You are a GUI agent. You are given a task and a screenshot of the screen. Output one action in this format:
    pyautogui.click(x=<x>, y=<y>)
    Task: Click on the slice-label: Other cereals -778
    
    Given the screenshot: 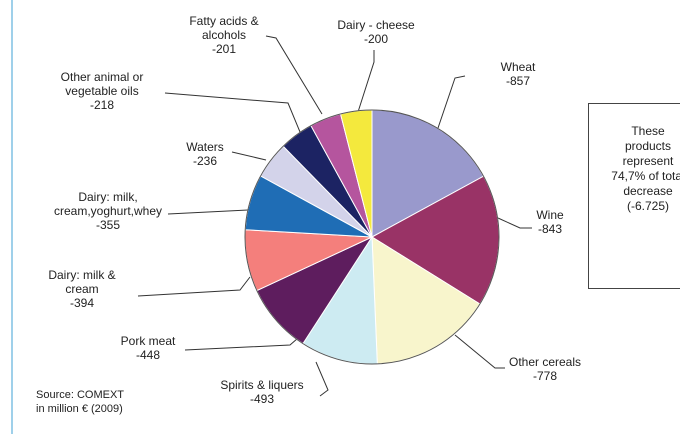 What is the action you would take?
    pyautogui.click(x=545, y=369)
    